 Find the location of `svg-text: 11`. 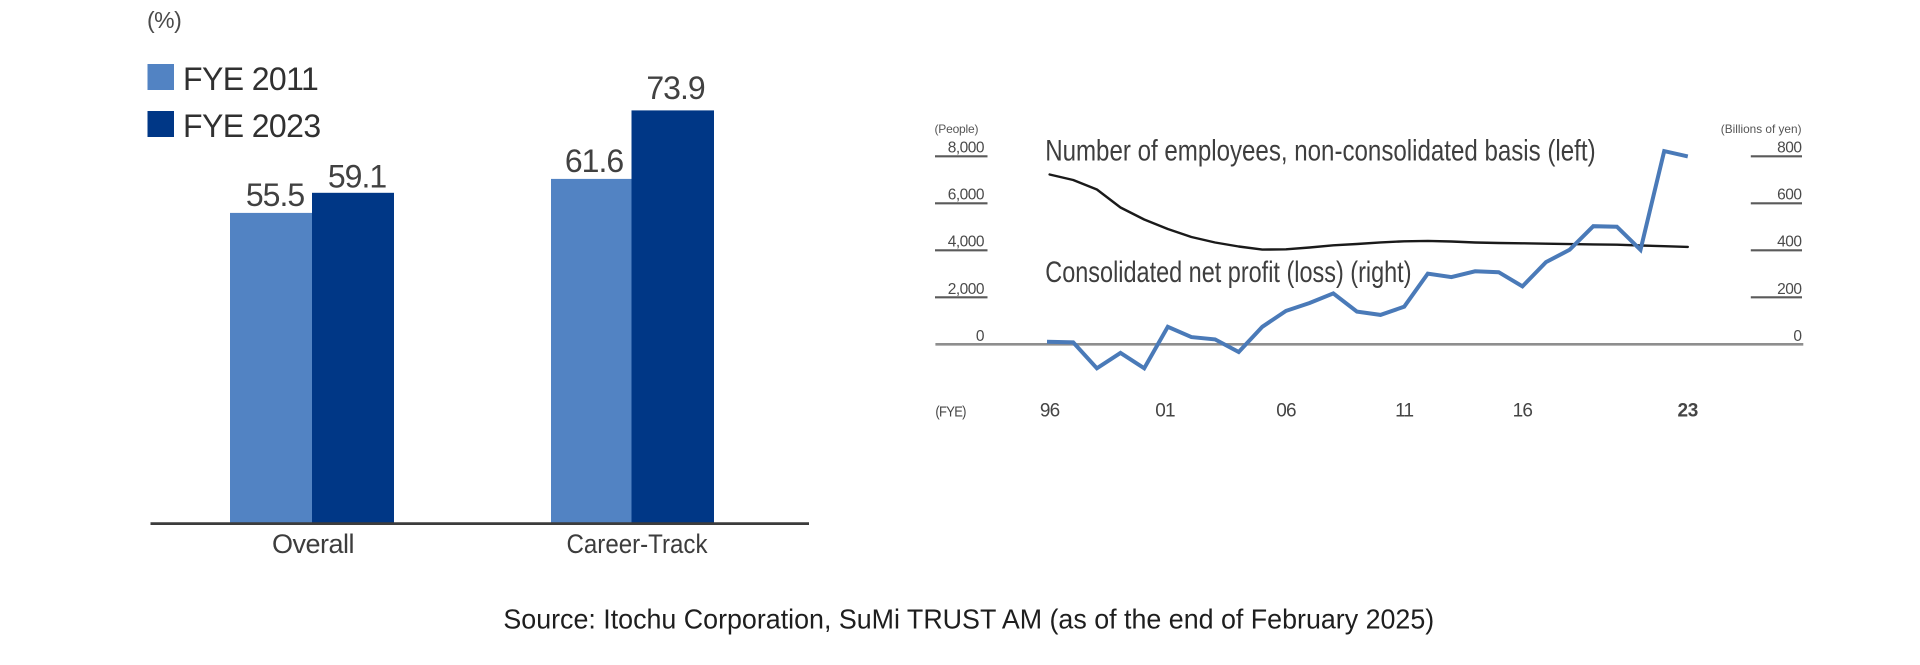

svg-text: 11 is located at coordinates (1404, 411).